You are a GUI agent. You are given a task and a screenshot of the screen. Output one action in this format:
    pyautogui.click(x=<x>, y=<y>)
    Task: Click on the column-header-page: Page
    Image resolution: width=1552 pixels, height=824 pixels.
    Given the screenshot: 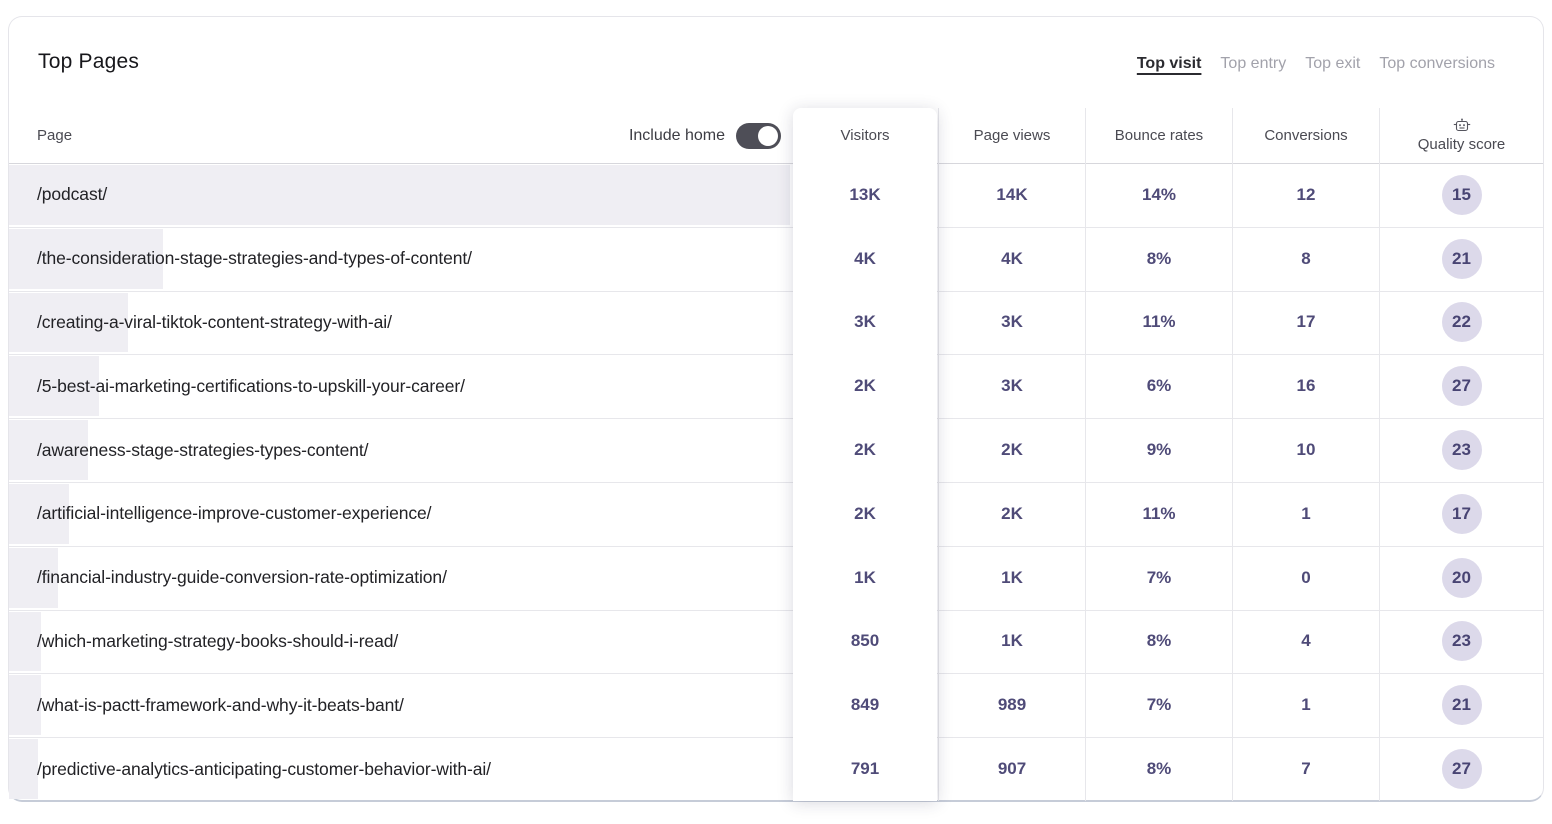 What is the action you would take?
    pyautogui.click(x=55, y=135)
    